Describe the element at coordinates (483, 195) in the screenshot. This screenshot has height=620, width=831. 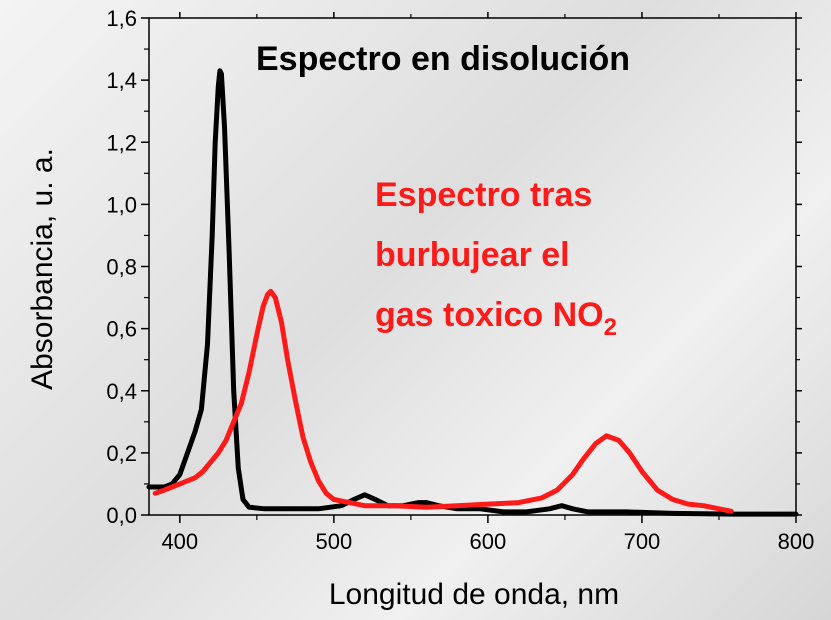
I see `annotation-red-line-1: Espectro tras` at that location.